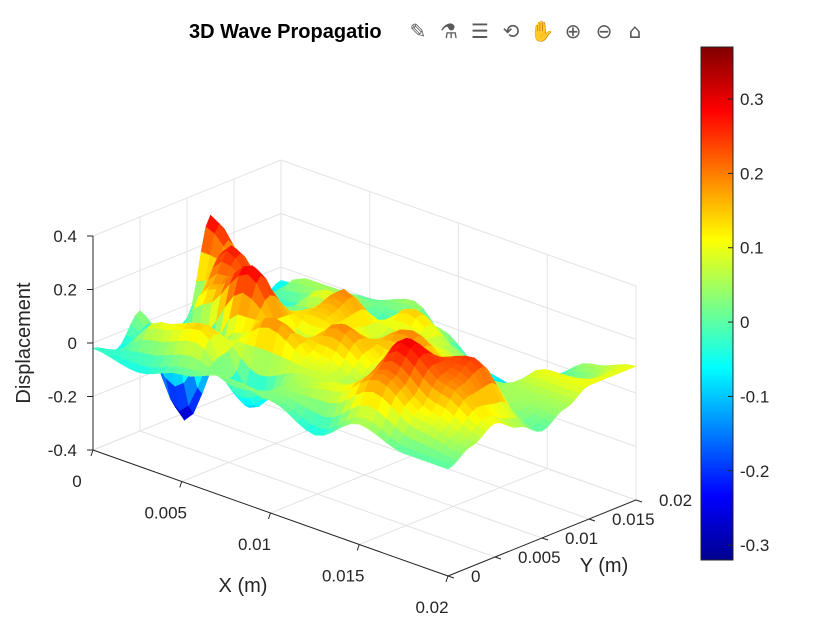 The height and width of the screenshot is (630, 840). What do you see at coordinates (343, 576) in the screenshot?
I see `x-tick-label: 0.015` at bounding box center [343, 576].